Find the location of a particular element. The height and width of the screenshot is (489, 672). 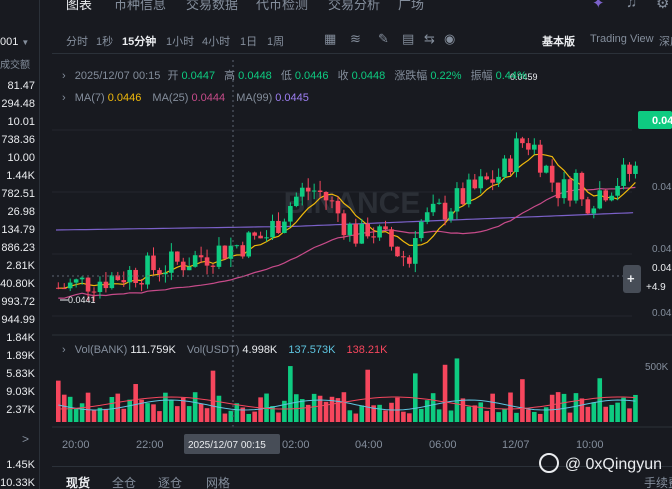

tab-grid: 网格 is located at coordinates (218, 482).